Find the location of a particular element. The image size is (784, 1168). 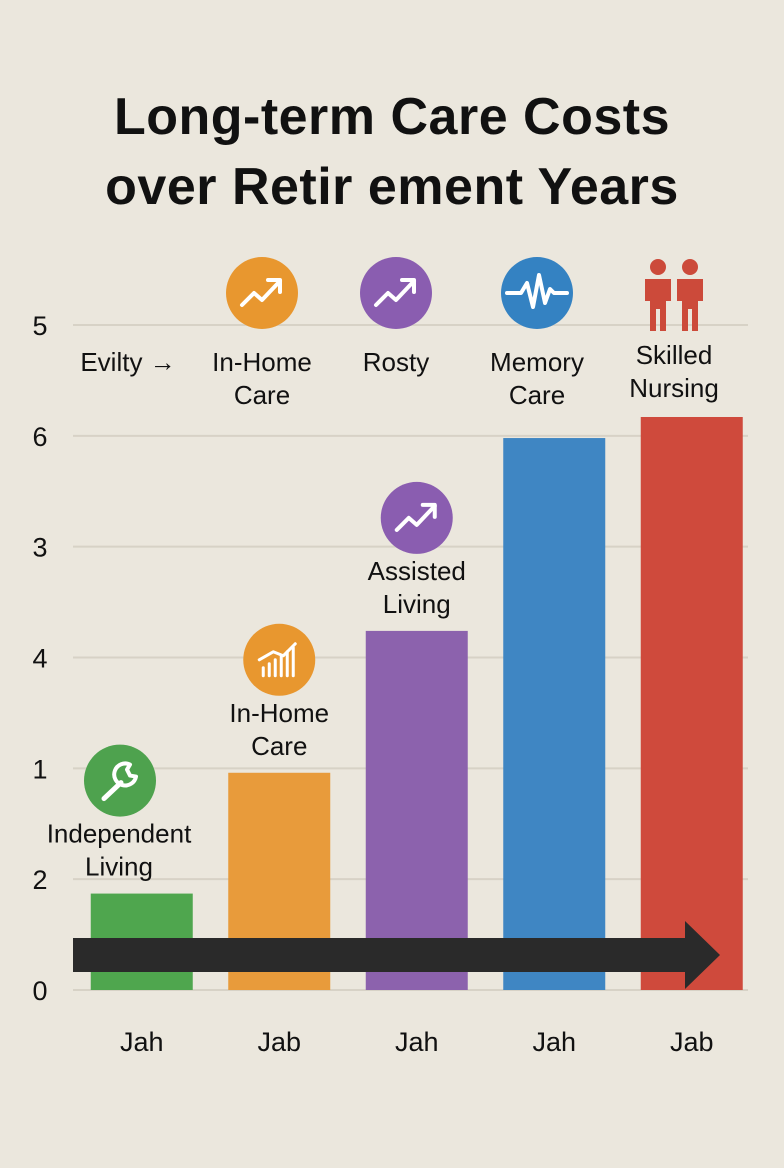

top-row-label: Nursing is located at coordinates (674, 388).